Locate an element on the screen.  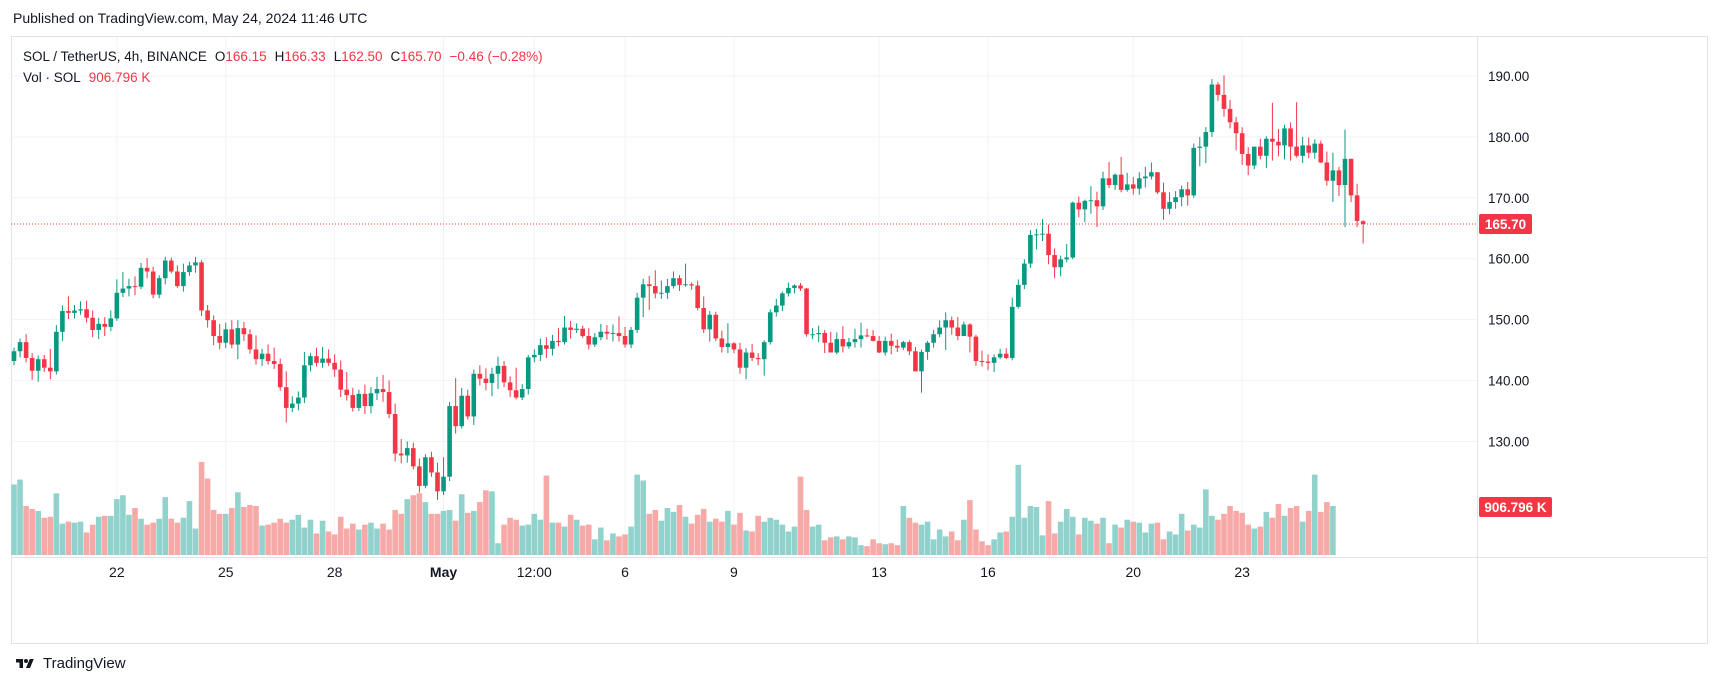
high-value: 166.33 is located at coordinates (305, 56).